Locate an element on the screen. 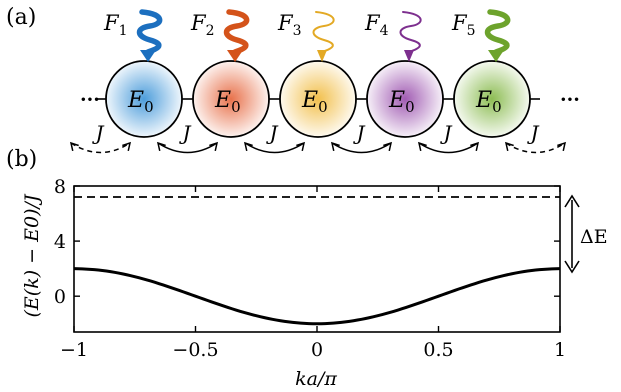 The image size is (621, 392). x-tick-label: −0.5 is located at coordinates (195, 350).